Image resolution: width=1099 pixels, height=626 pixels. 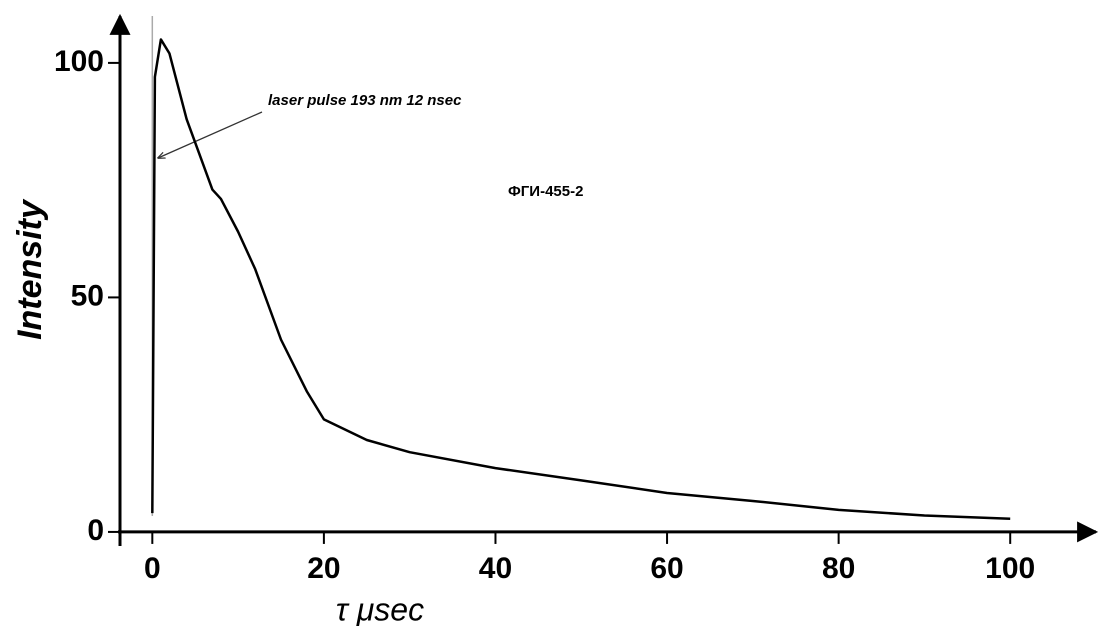 I want to click on annotation: ФГИ-455-2, so click(x=545, y=191).